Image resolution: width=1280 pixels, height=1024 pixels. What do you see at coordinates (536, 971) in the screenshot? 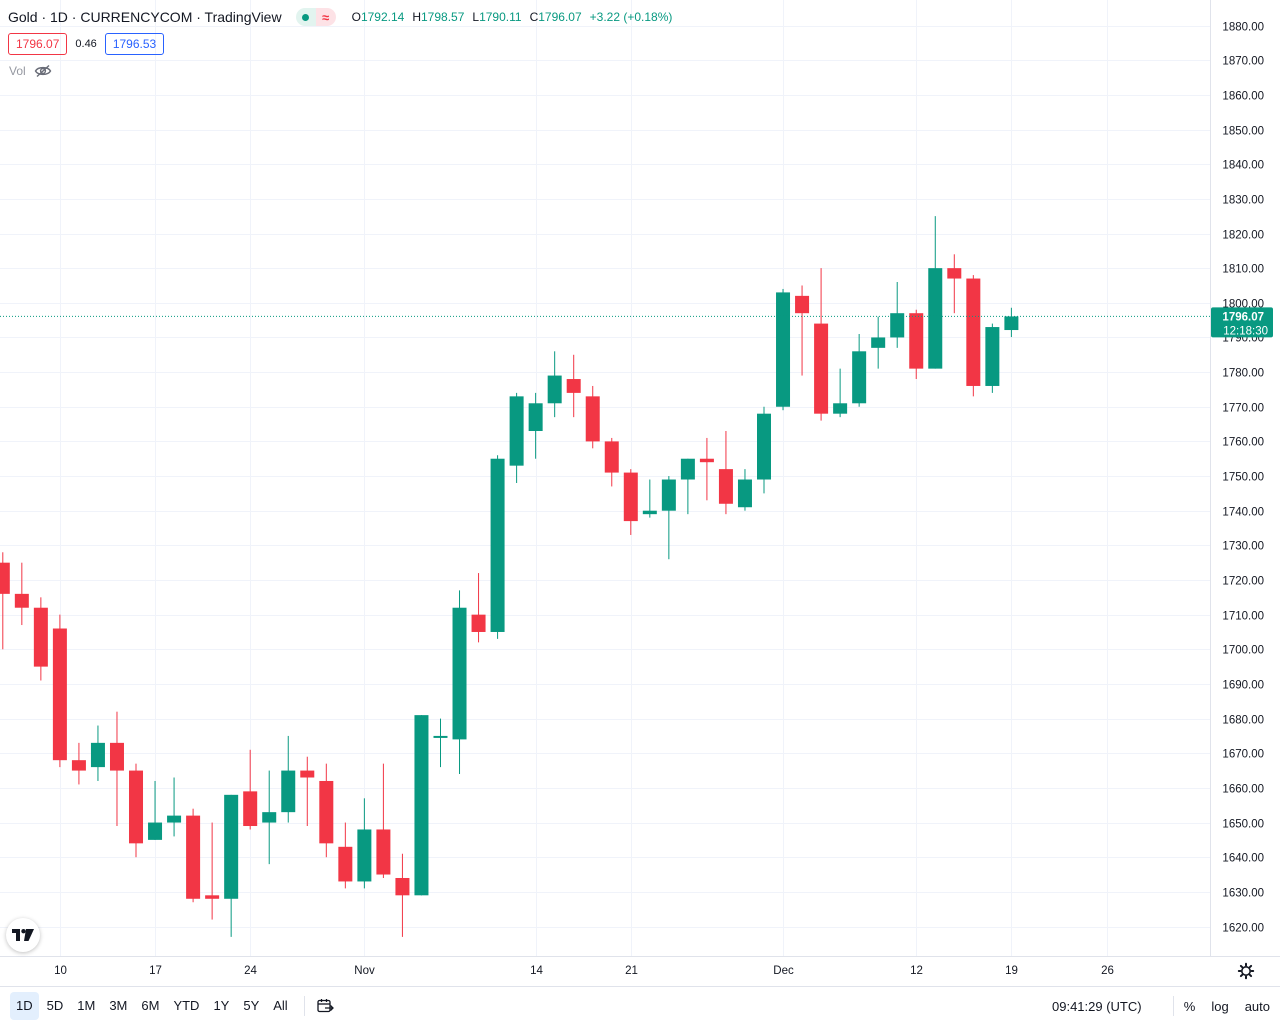
I see `x-tick-label: 14` at bounding box center [536, 971].